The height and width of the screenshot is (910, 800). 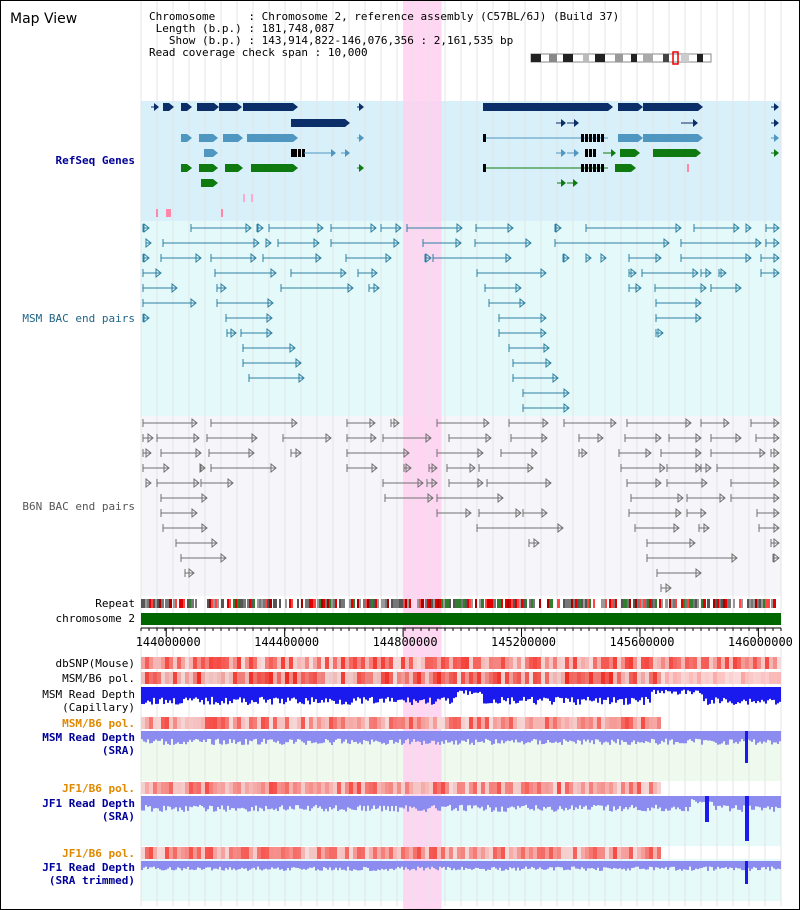 What do you see at coordinates (98, 678) in the screenshot?
I see `track-label-msm-b6-pol: MSM/B6 pol.` at bounding box center [98, 678].